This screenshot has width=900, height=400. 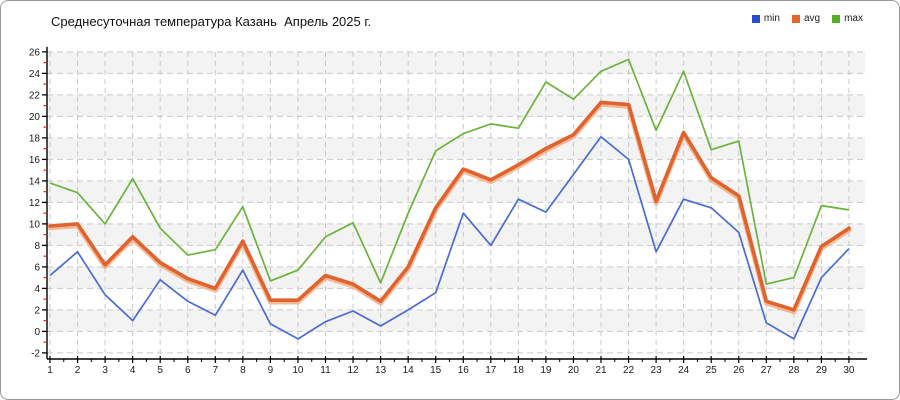 I want to click on x-tick-label: 29, so click(x=822, y=370).